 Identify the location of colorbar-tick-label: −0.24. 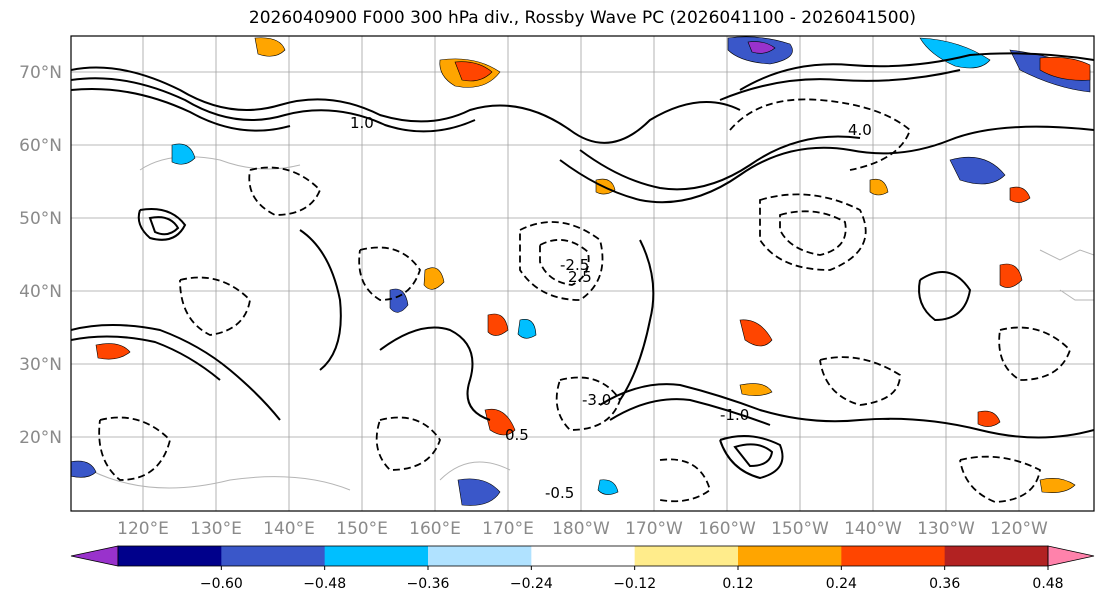
(531, 584).